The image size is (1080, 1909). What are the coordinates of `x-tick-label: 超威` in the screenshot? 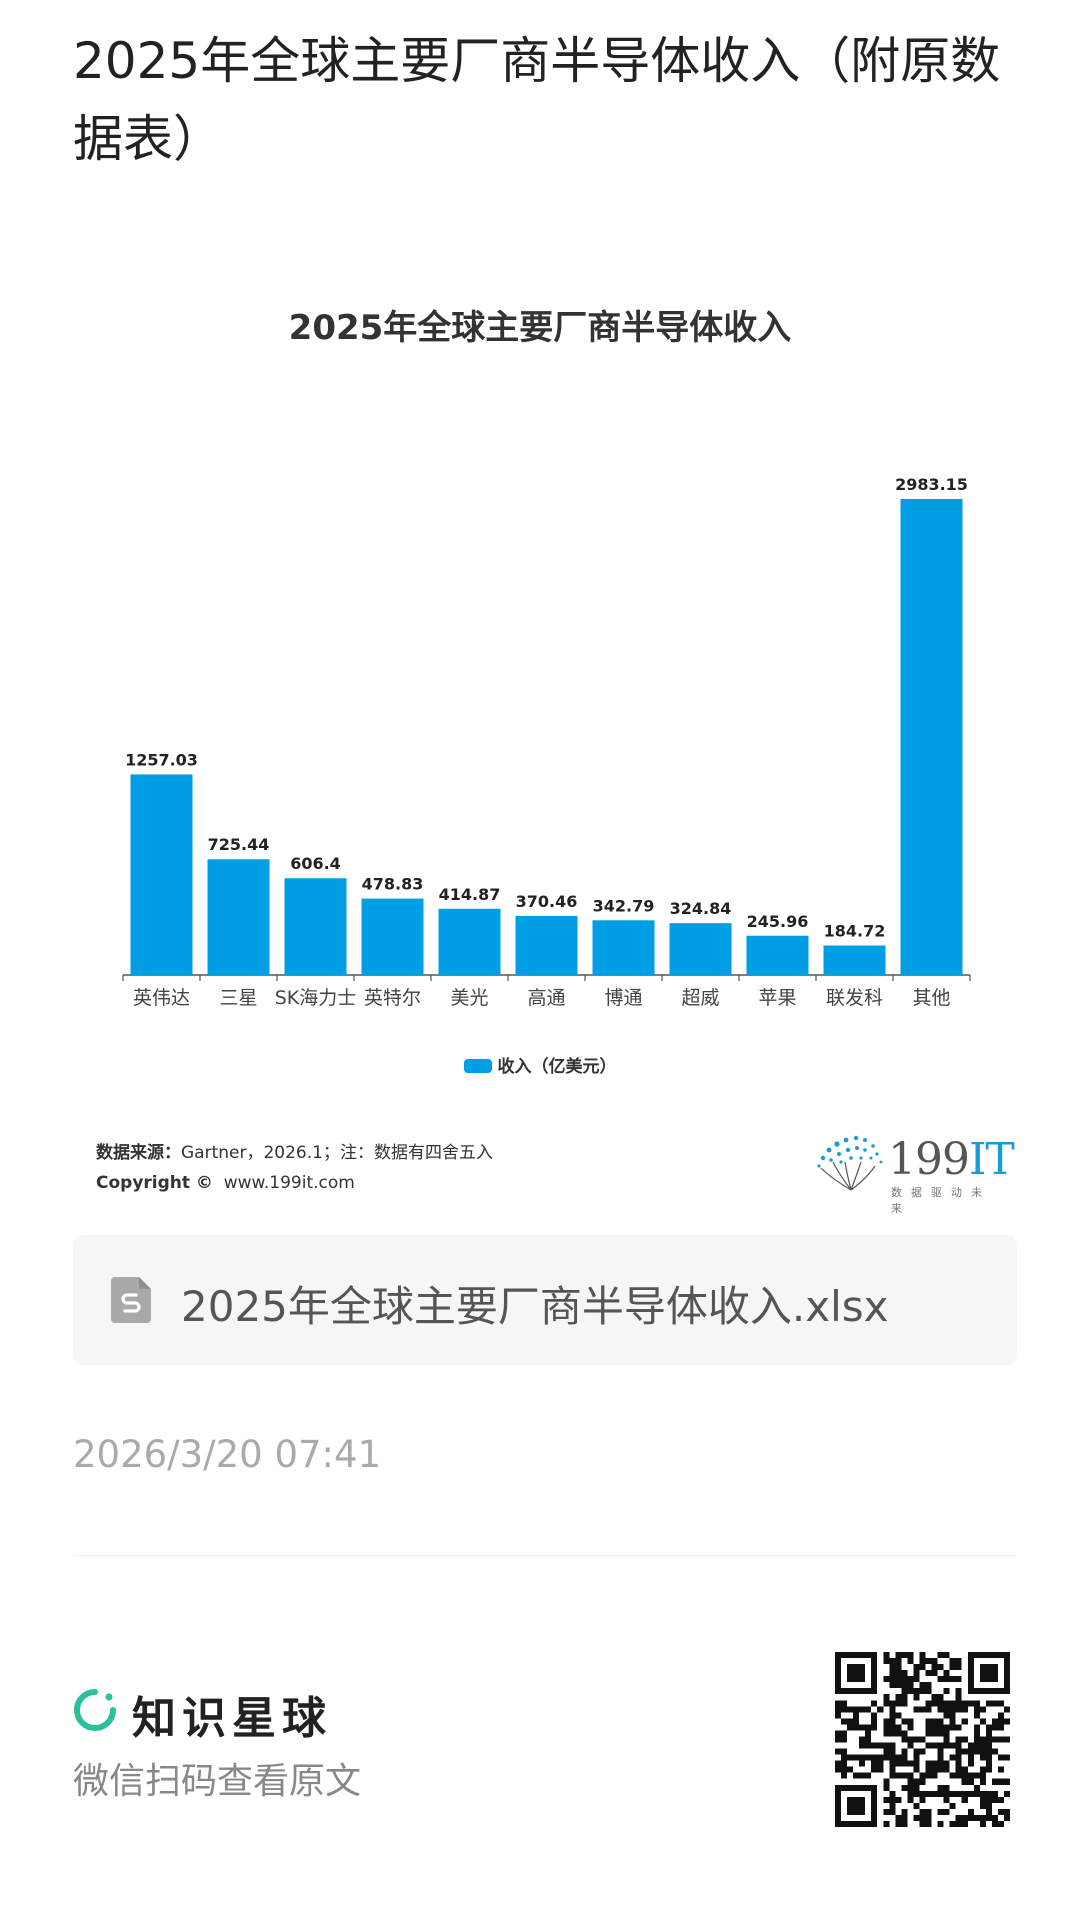 It's located at (700, 998).